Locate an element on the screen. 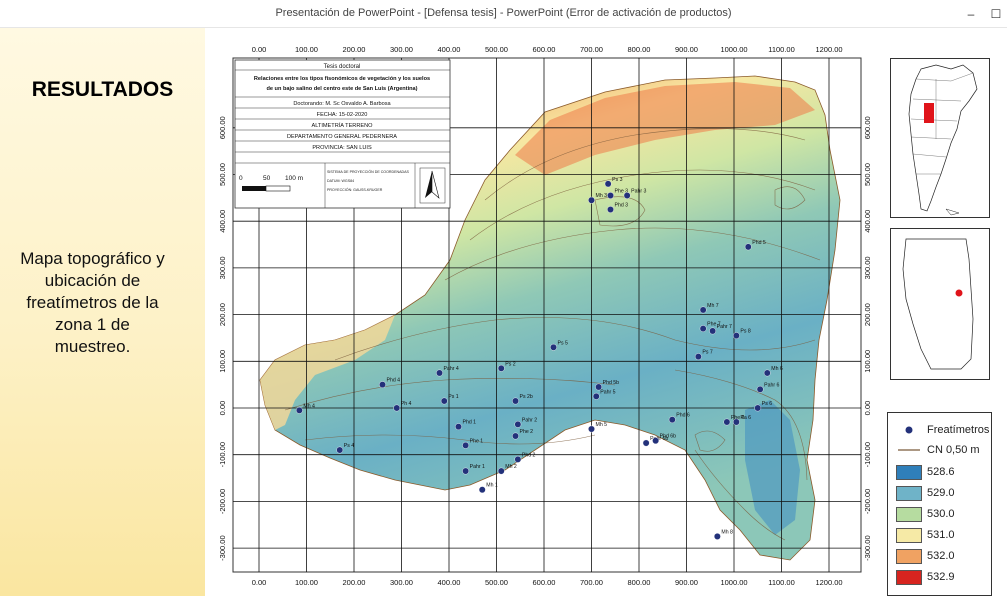  x-tick-label: 1200.00 is located at coordinates (828, 49).